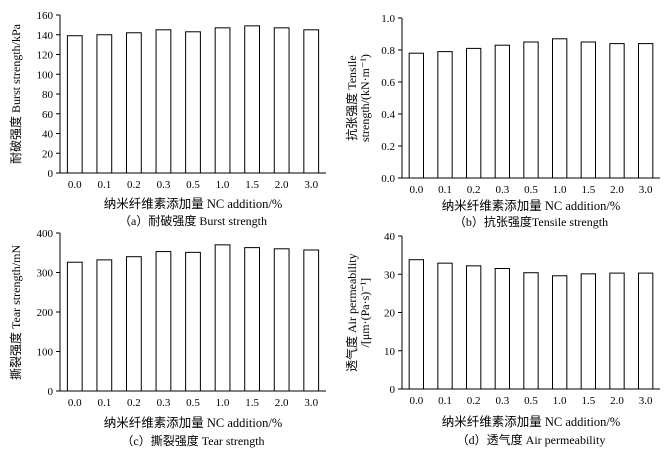  I want to click on y-axis-label-line: 耐破强度 Burst strength/kPa, so click(16, 94).